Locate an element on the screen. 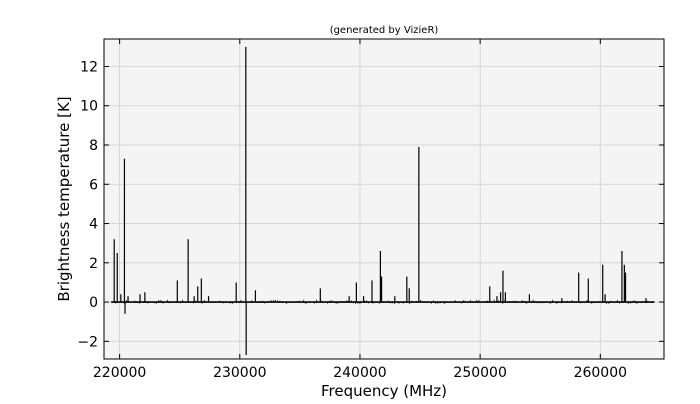 The height and width of the screenshot is (404, 700). y-tick-label: 6 is located at coordinates (93, 185).